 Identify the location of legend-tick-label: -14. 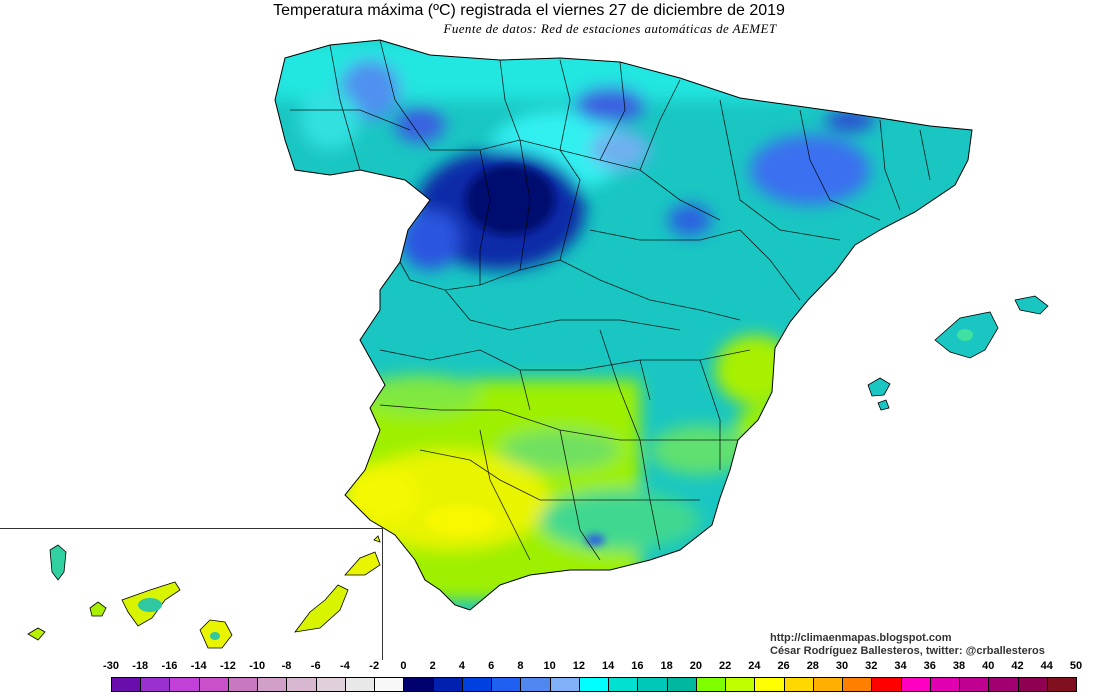
(198, 666).